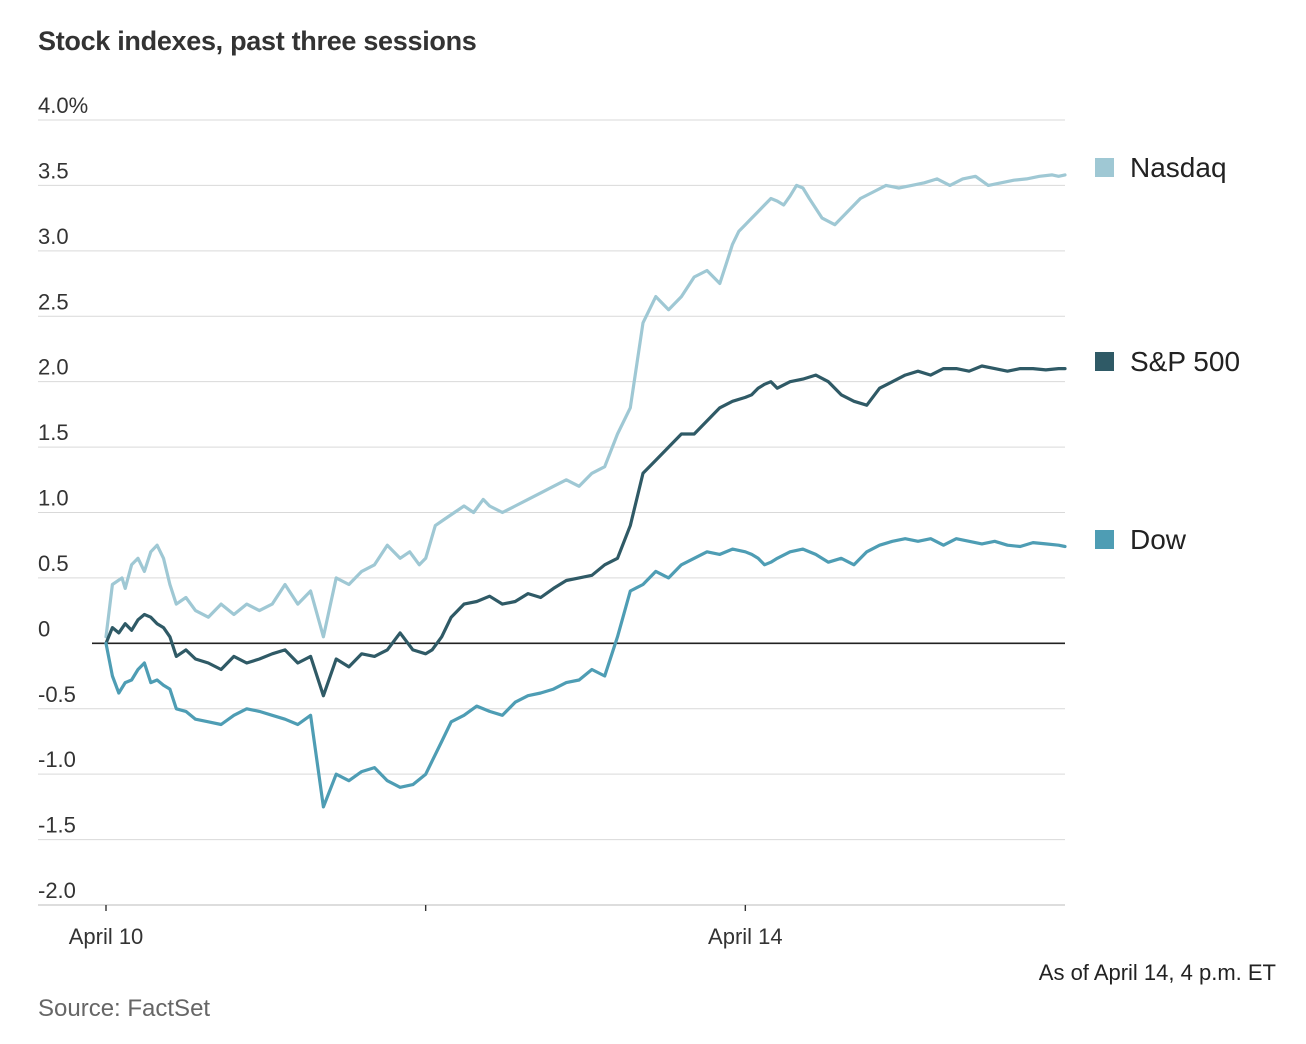 Image resolution: width=1306 pixels, height=1044 pixels. I want to click on source-note: Source: FactSet, so click(124, 1008).